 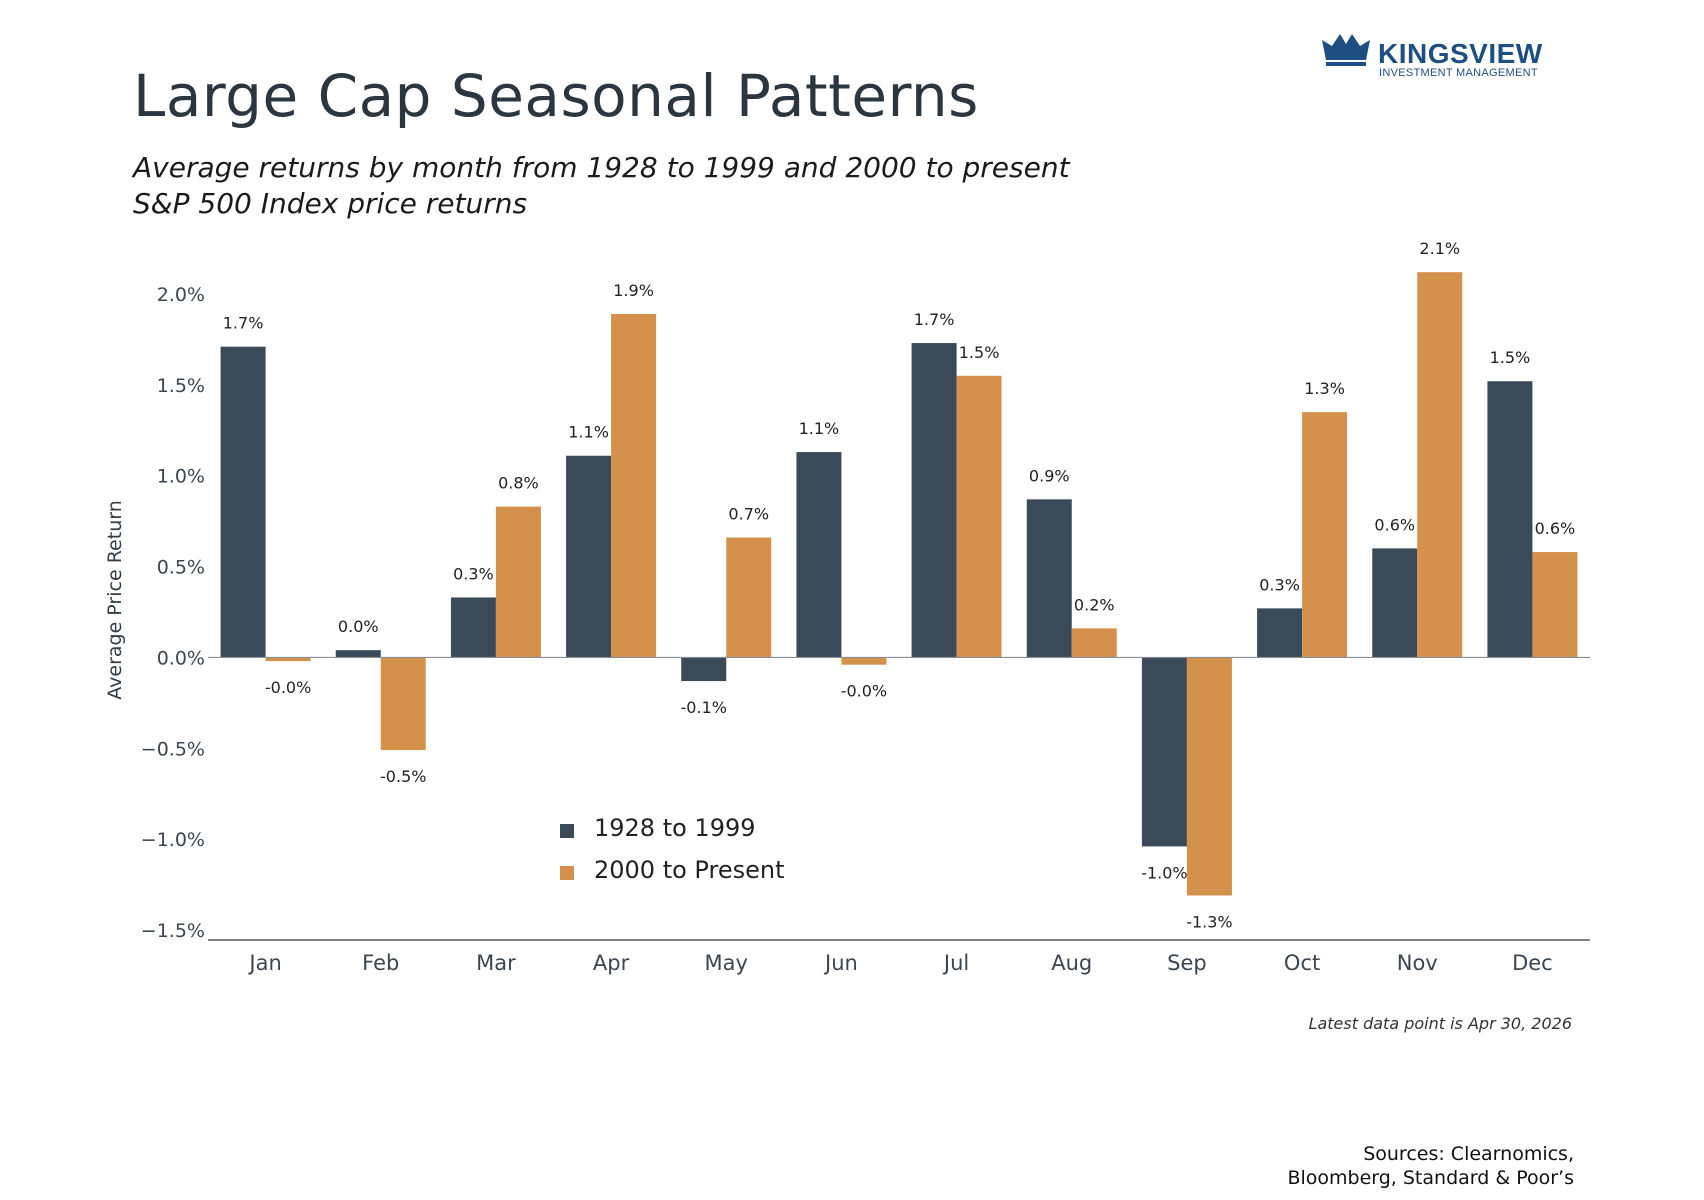 What do you see at coordinates (840, 963) in the screenshot?
I see `x-tick-label: Jun` at bounding box center [840, 963].